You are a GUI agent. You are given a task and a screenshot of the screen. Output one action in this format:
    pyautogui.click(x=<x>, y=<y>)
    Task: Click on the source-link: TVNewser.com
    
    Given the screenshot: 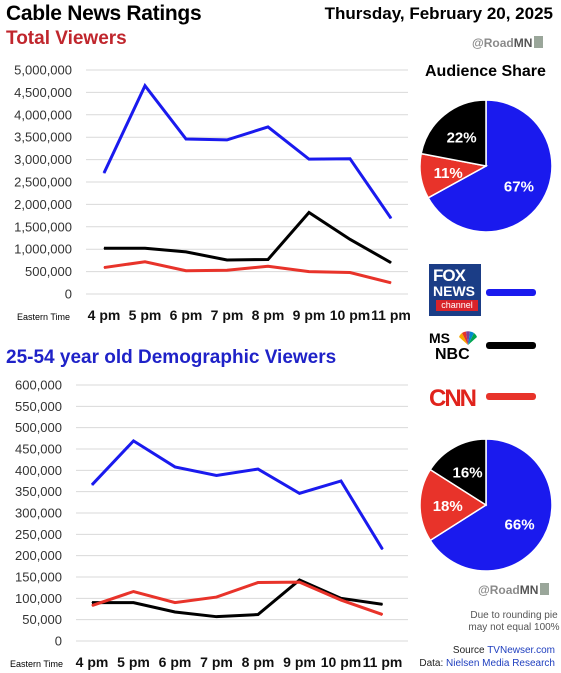 What is the action you would take?
    pyautogui.click(x=521, y=650)
    